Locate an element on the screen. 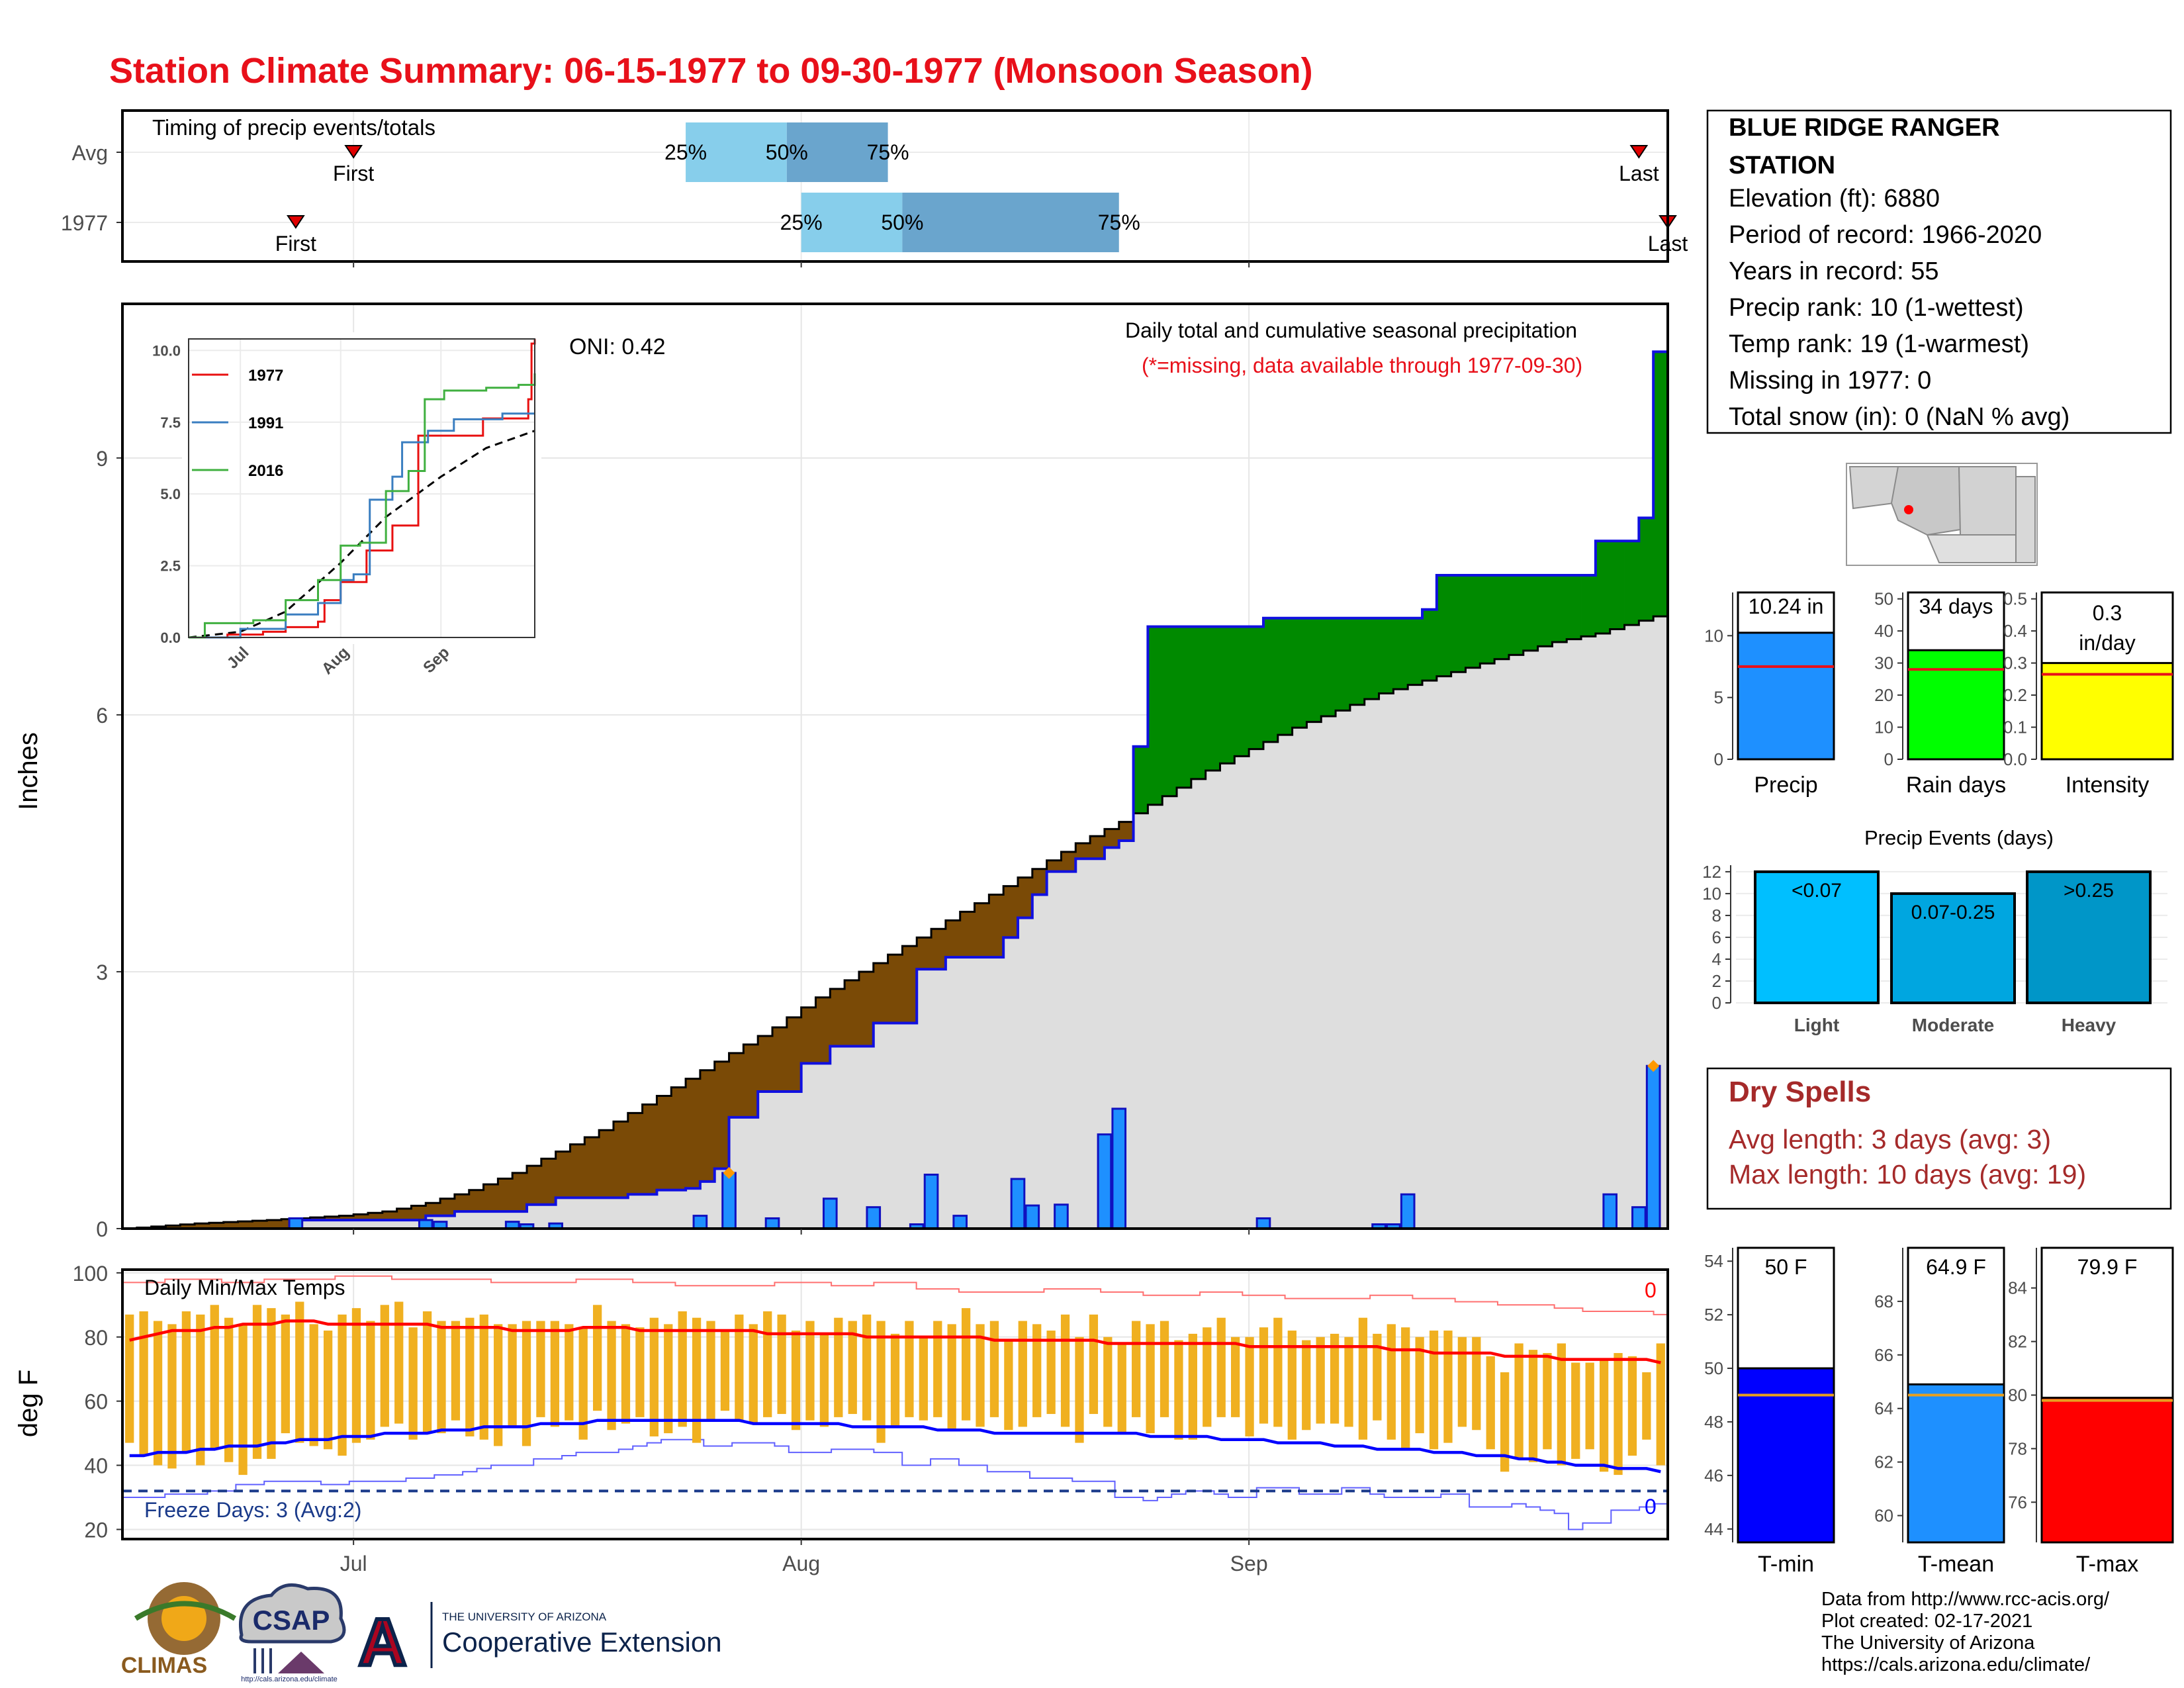  station-period: Period of record: 1966-2020 is located at coordinates (1885, 235).